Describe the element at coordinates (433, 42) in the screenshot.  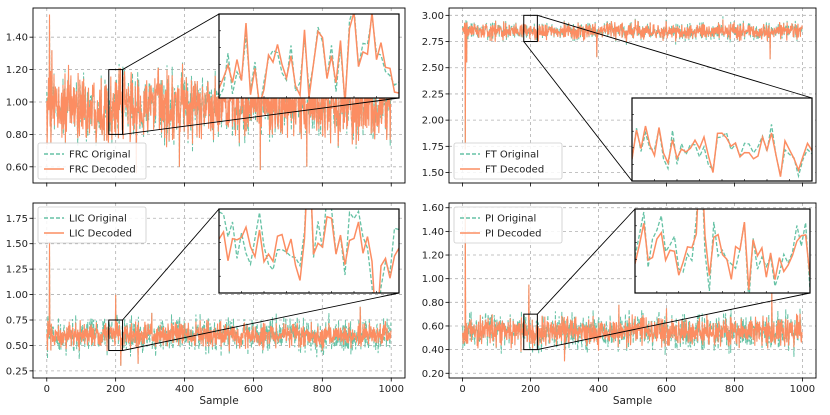
I see `y-tick-label: 2.75` at that location.